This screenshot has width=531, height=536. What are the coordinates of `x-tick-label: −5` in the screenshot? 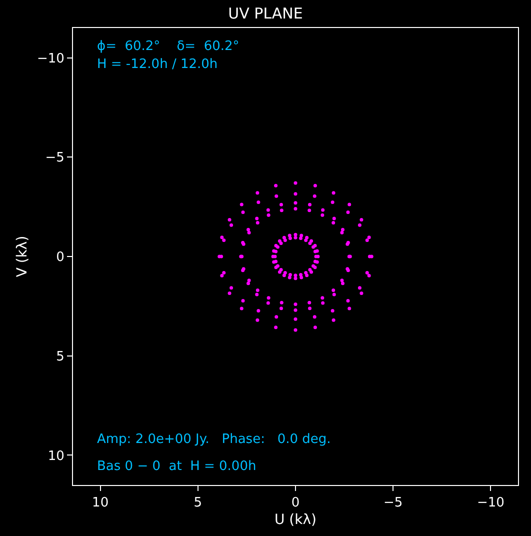 It's located at (393, 503).